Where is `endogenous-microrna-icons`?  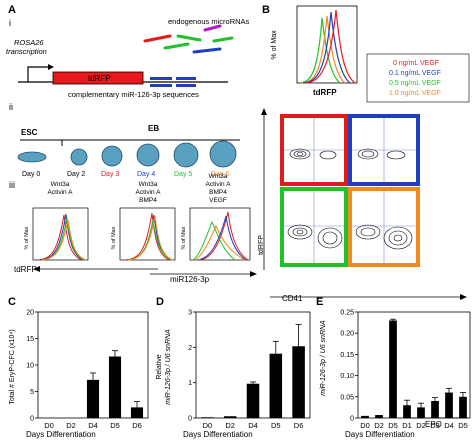 endogenous-microrna-icons is located at coordinates (188, 39).